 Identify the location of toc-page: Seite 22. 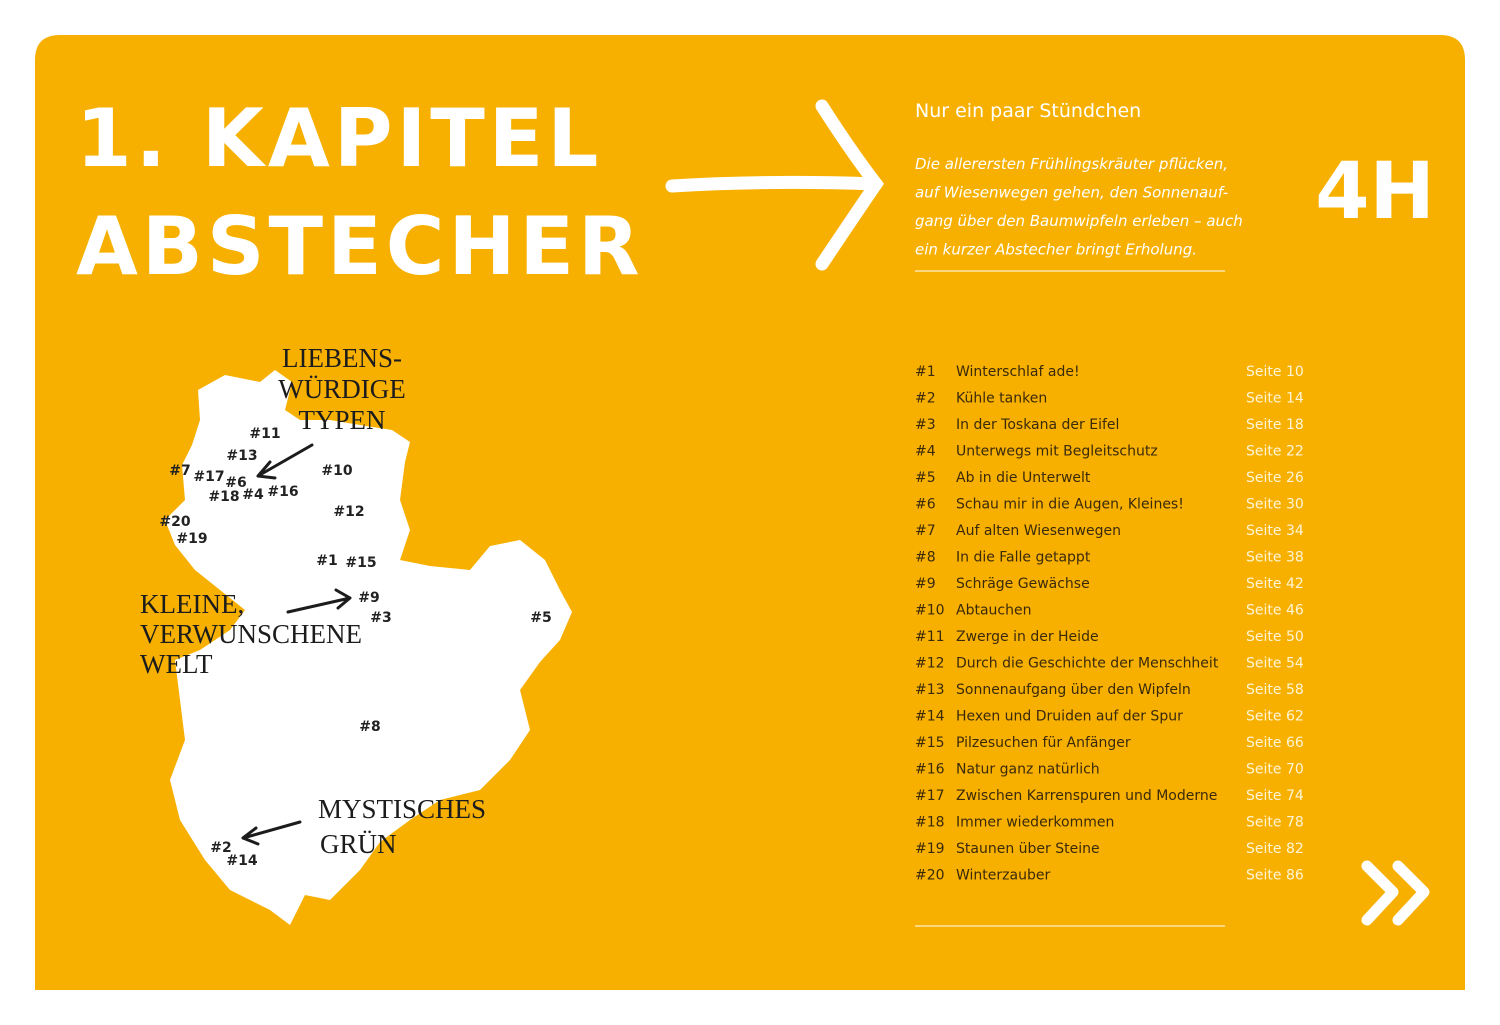
(1275, 452).